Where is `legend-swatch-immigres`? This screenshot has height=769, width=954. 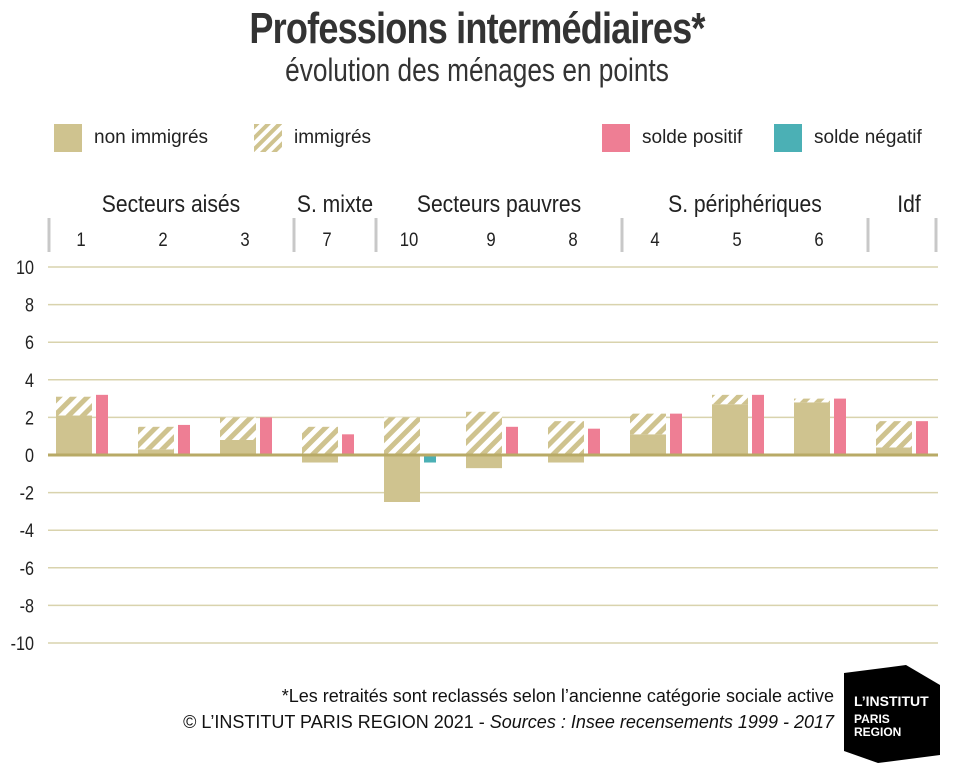
legend-swatch-immigres is located at coordinates (268, 138).